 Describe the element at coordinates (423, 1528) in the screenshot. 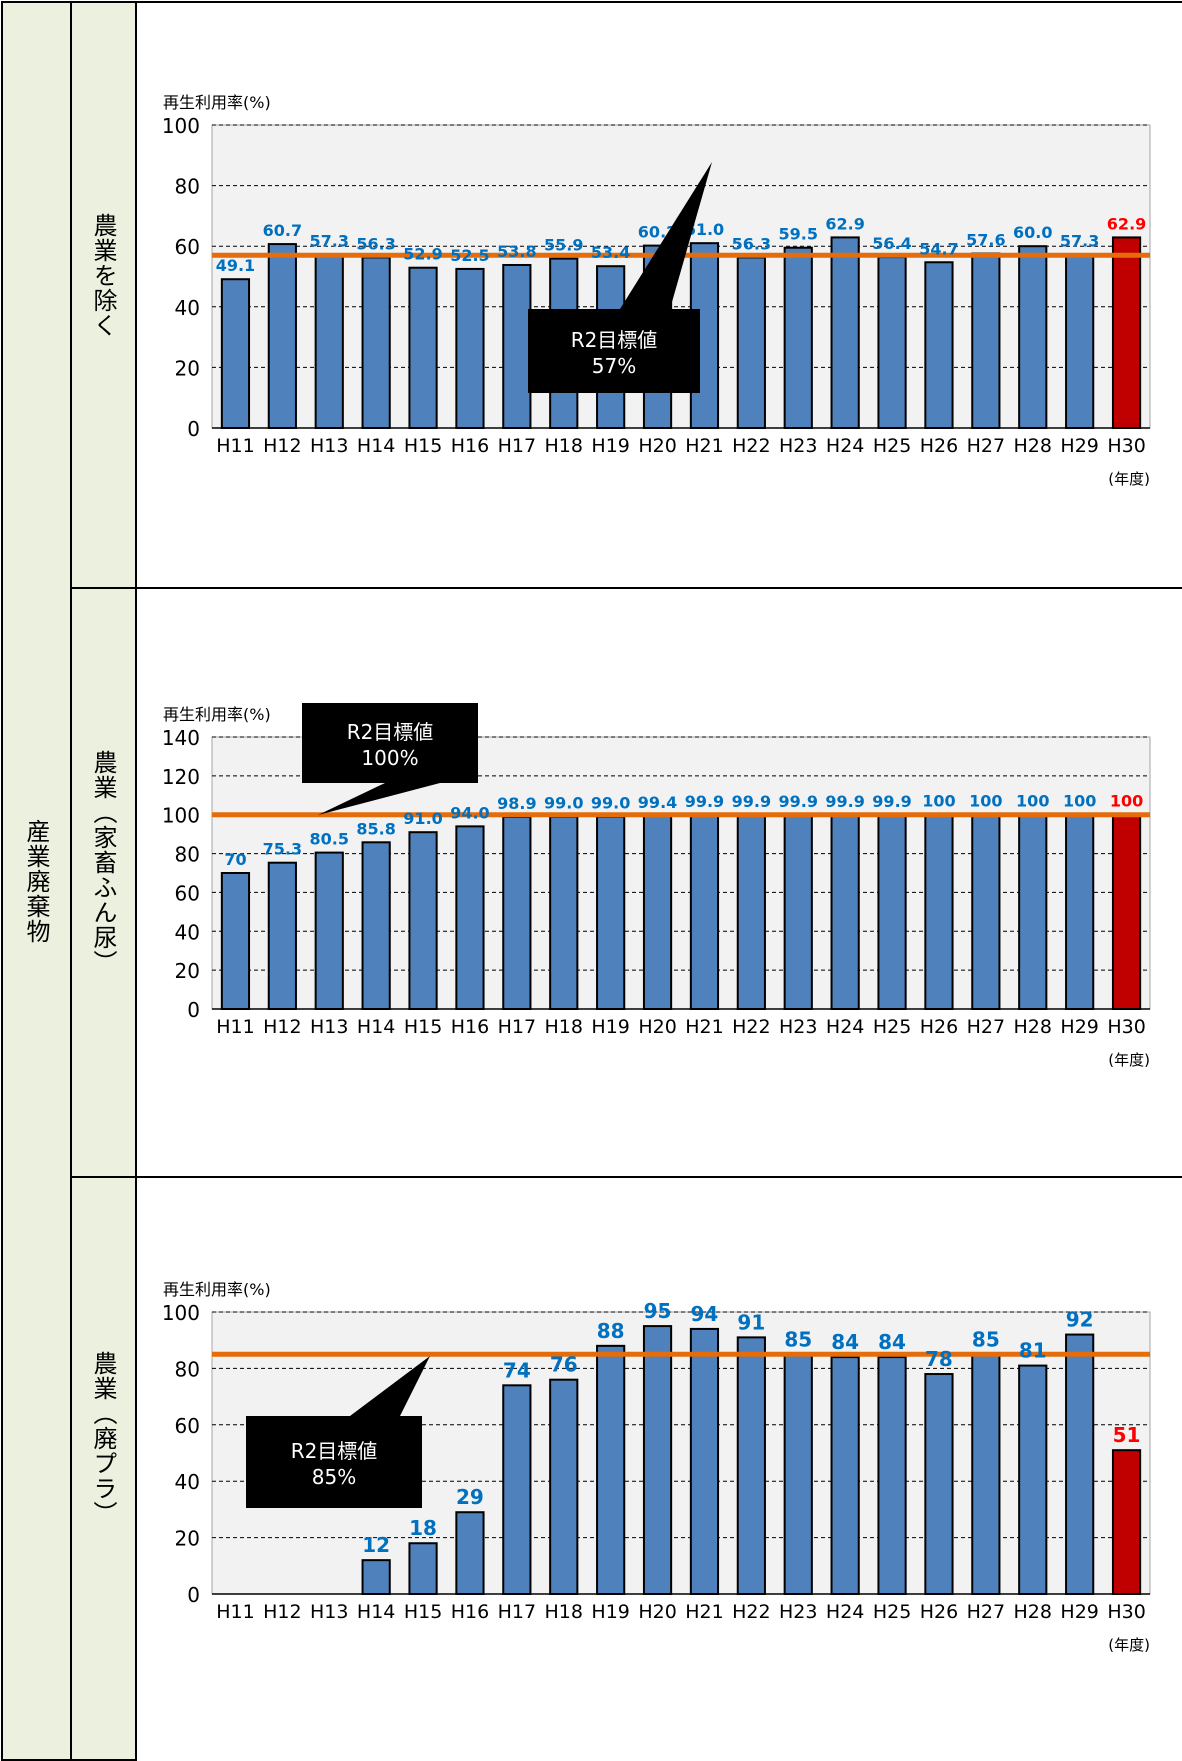

I see `data-label: 18` at that location.